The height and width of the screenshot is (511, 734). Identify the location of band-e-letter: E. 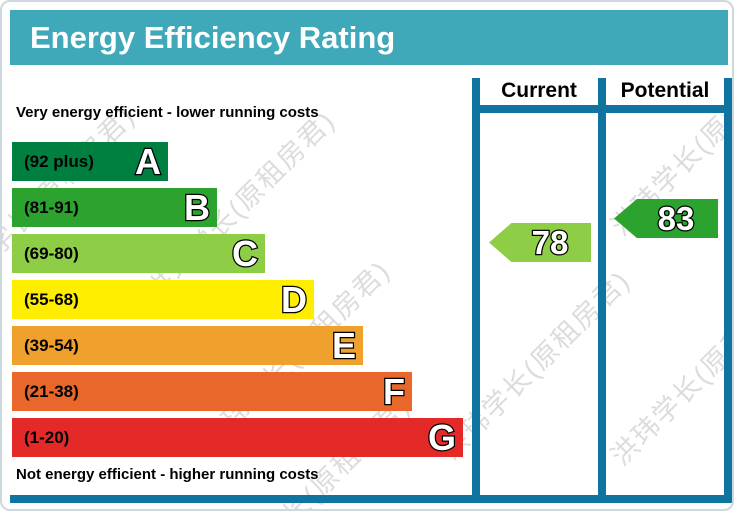
(344, 345).